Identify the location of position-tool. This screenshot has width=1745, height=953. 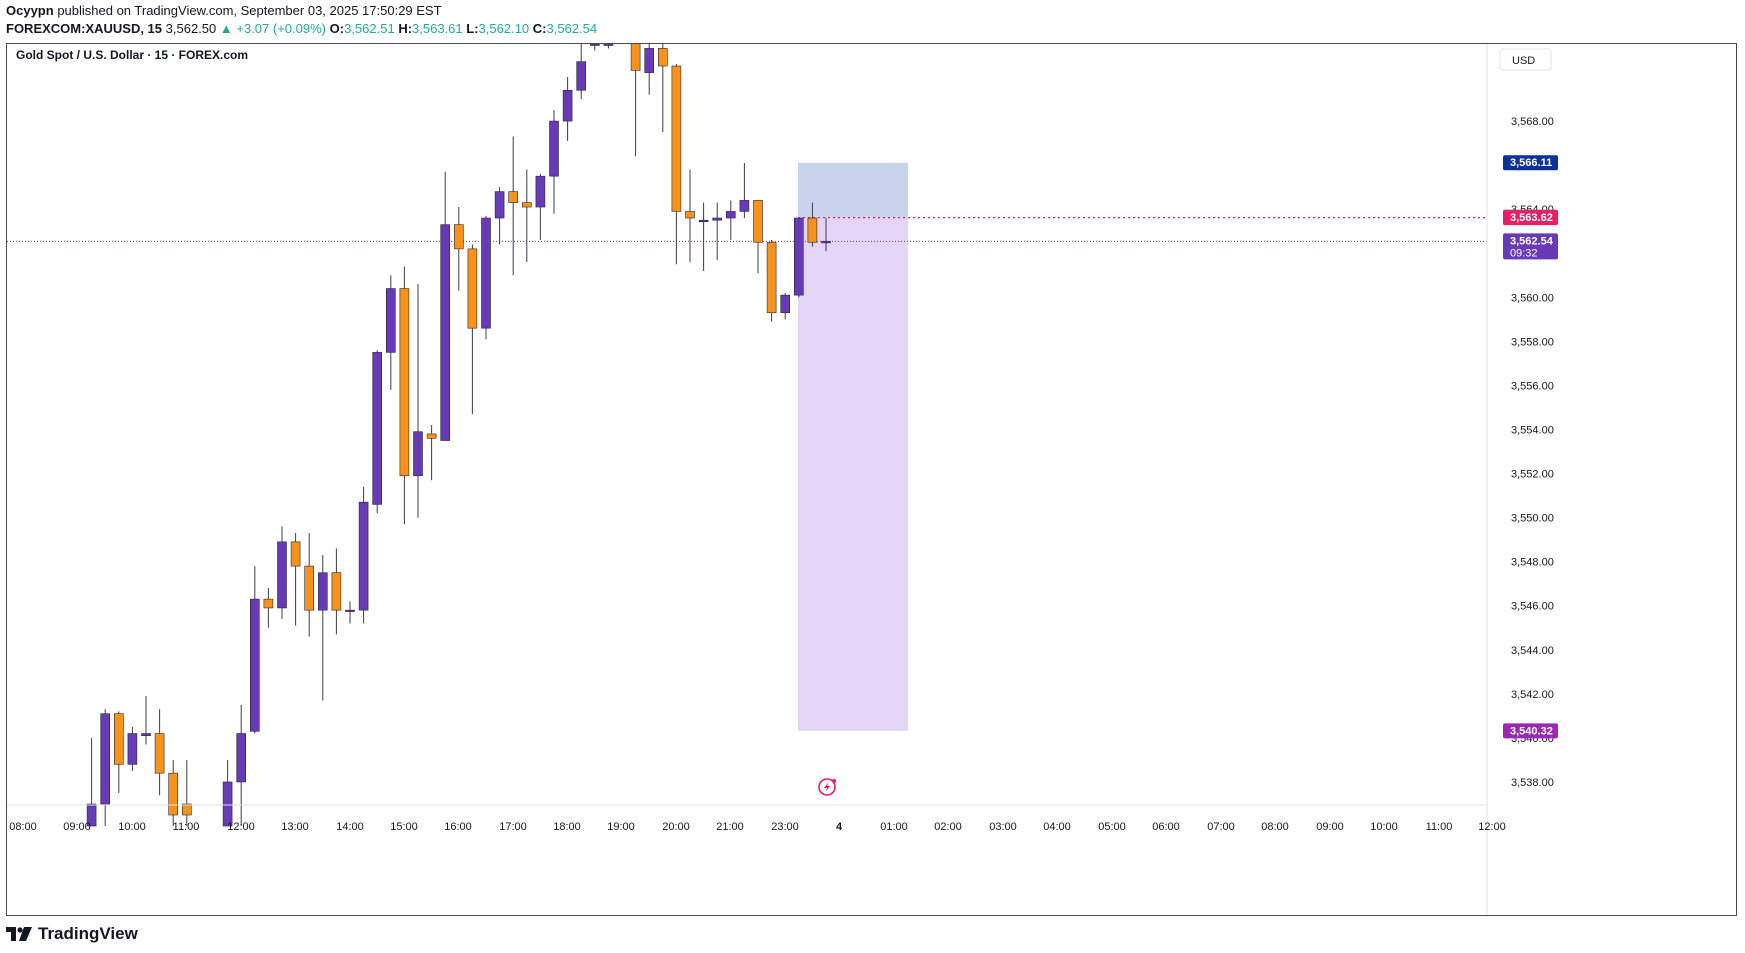
(853, 446).